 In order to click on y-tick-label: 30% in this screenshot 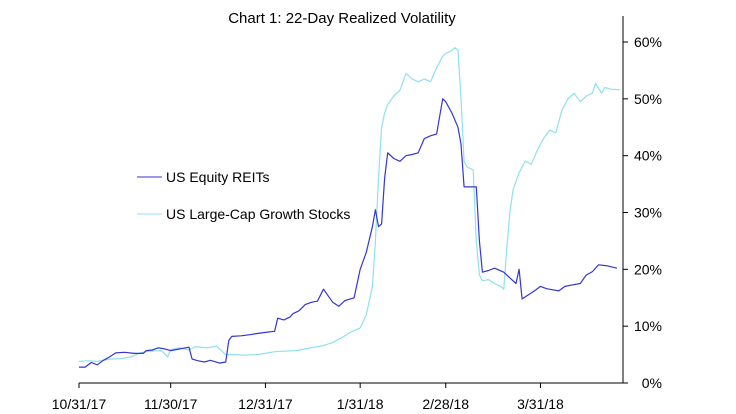, I will do `click(648, 213)`.